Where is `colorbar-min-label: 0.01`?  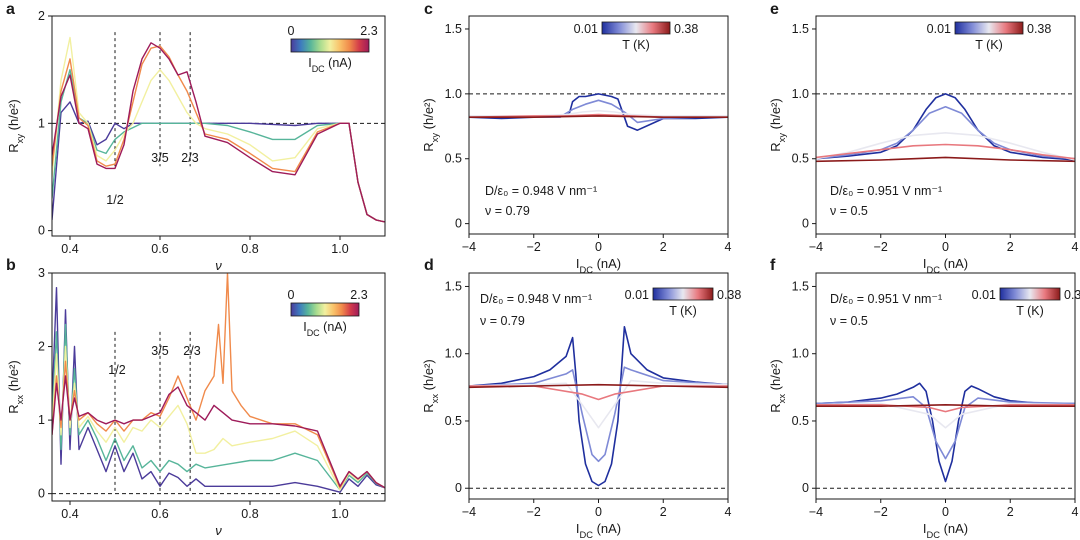 colorbar-min-label: 0.01 is located at coordinates (637, 295).